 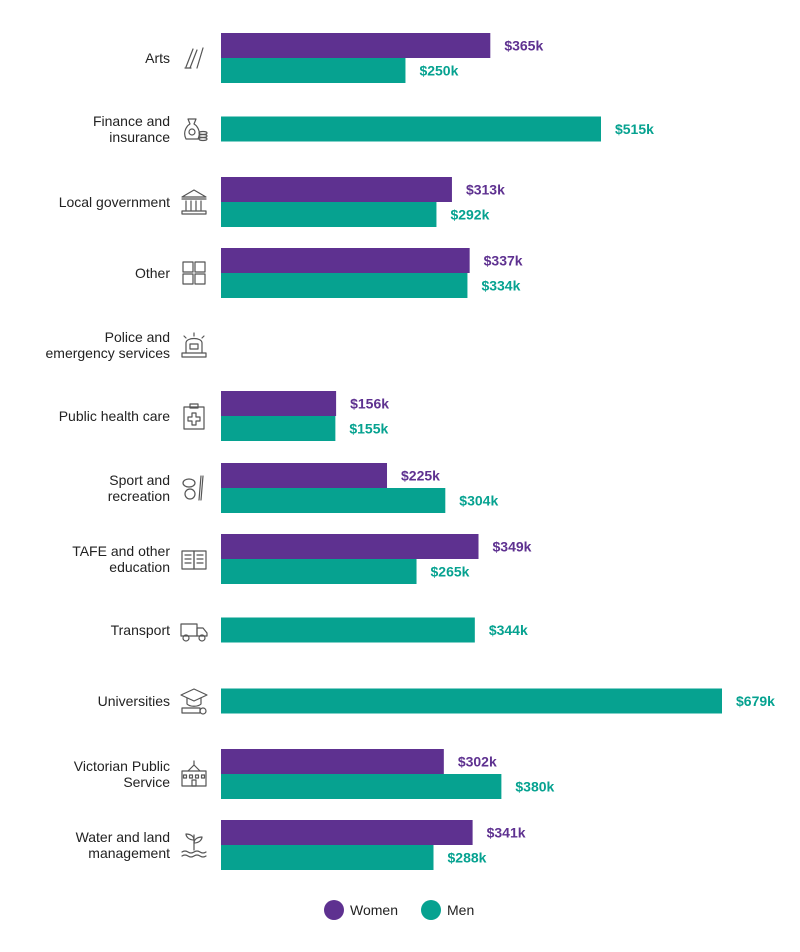 What do you see at coordinates (506, 833) in the screenshot?
I see `data-label: $341k` at bounding box center [506, 833].